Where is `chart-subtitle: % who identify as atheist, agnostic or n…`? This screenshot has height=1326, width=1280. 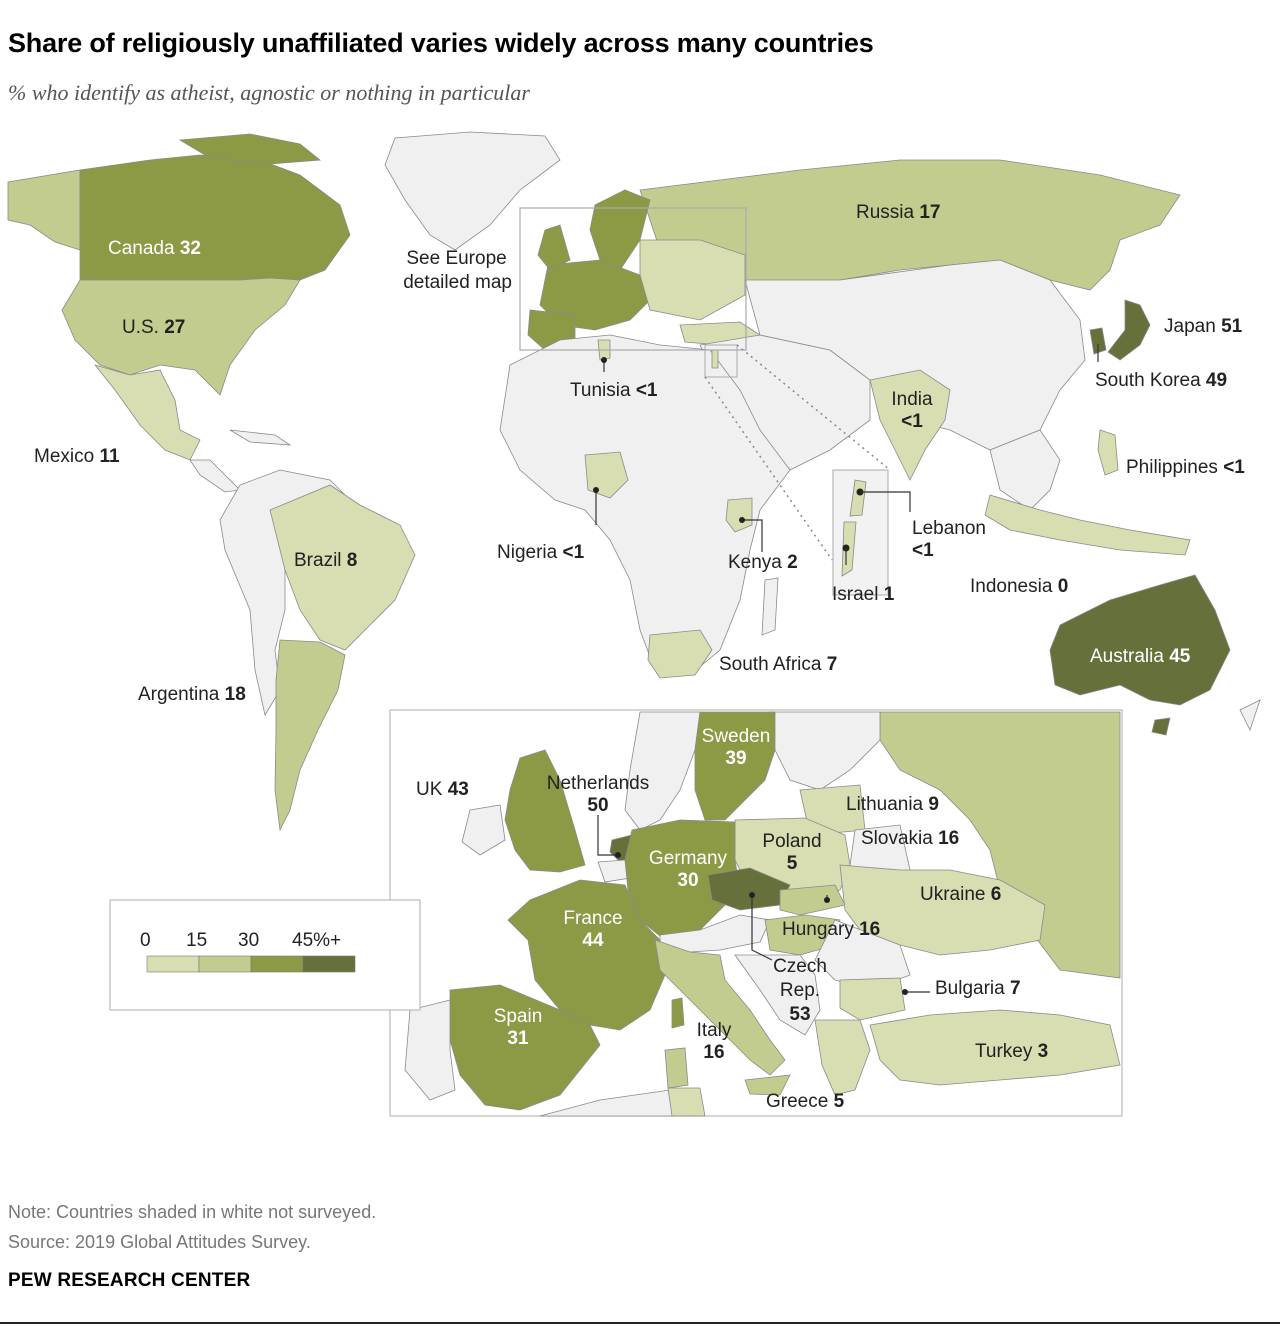 chart-subtitle: % who identify as atheist, agnostic or n… is located at coordinates (269, 92).